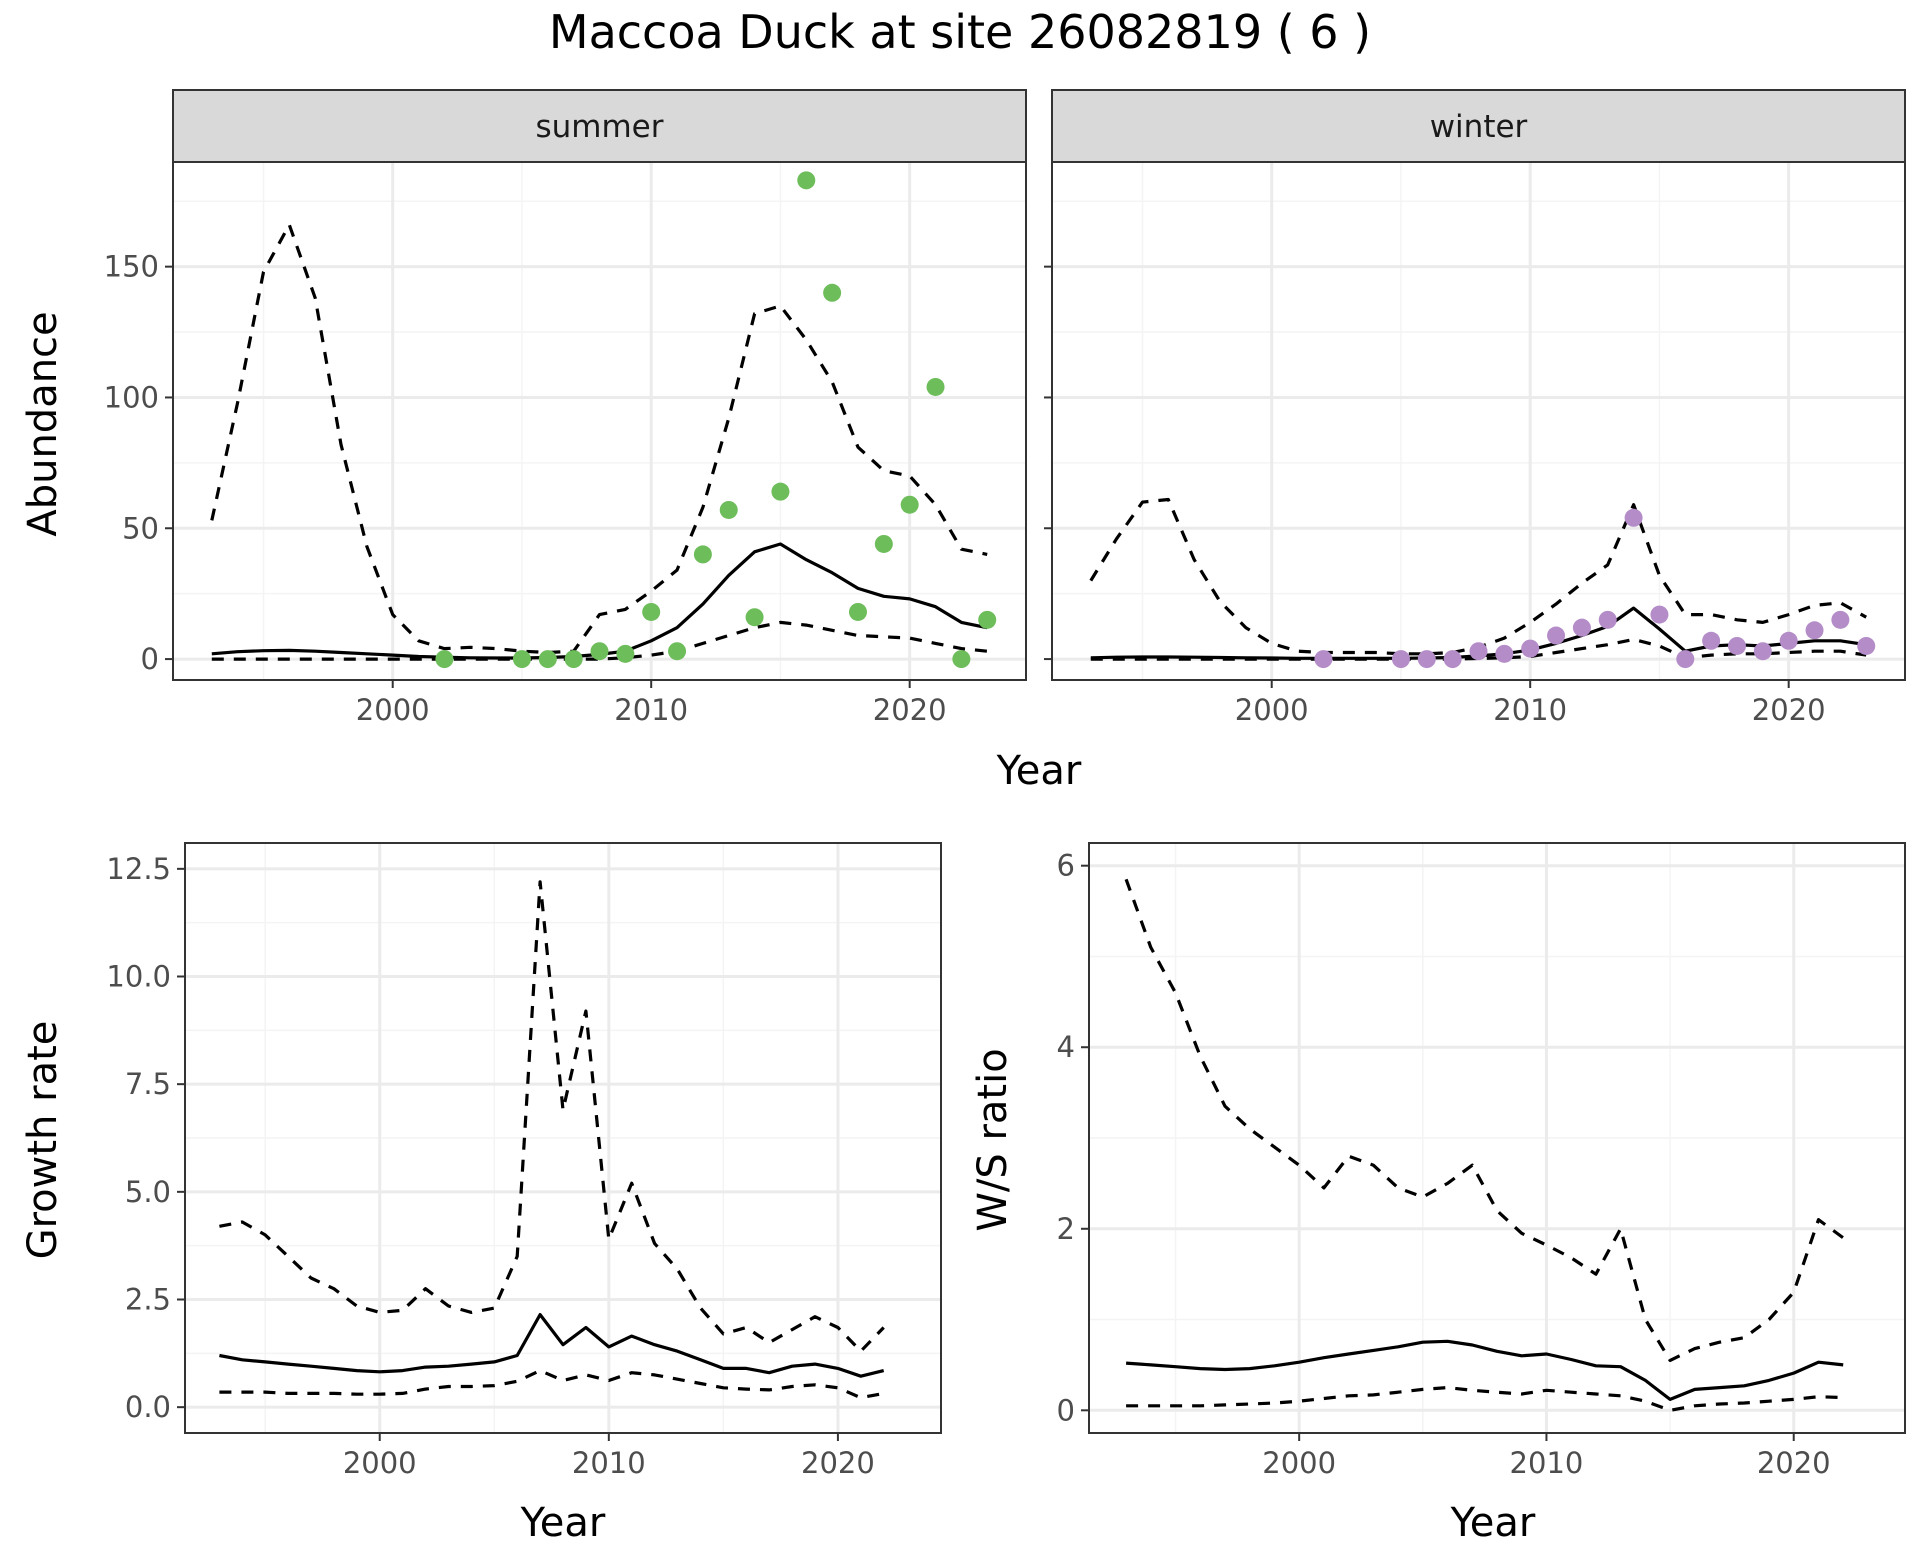  I want to click on y-tick-label: 4, so click(1066, 1047).